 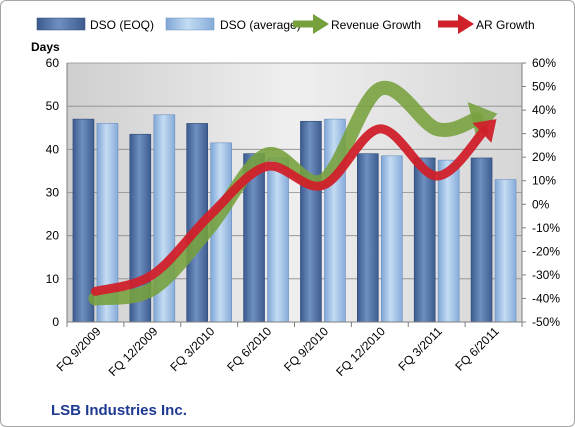 I want to click on x-tick-label: FQ 6/2010, so click(x=249, y=349).